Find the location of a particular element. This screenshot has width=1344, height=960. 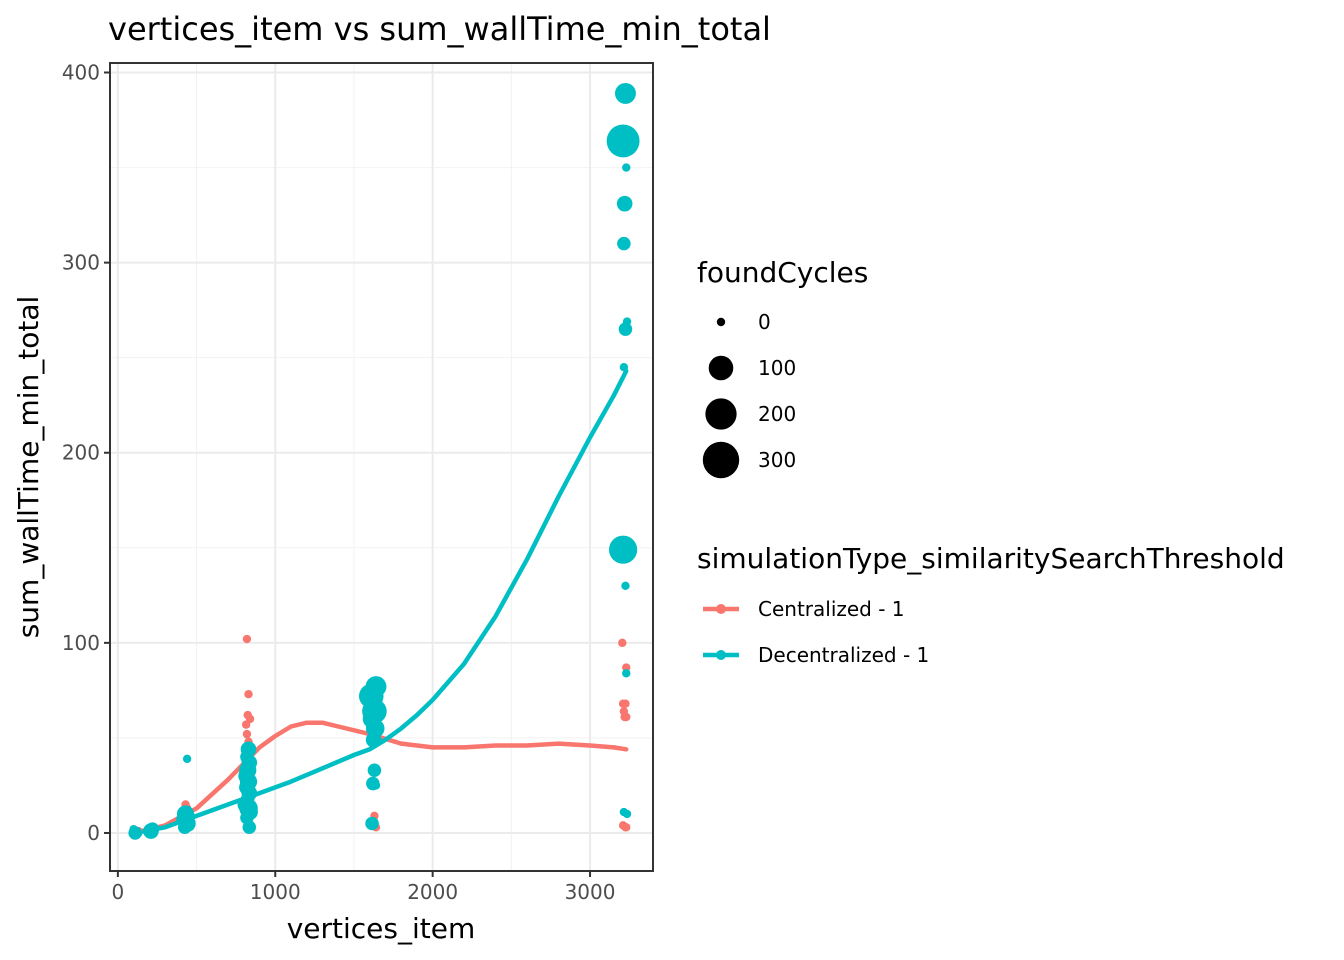

x-tick-label: 3000 is located at coordinates (590, 892).